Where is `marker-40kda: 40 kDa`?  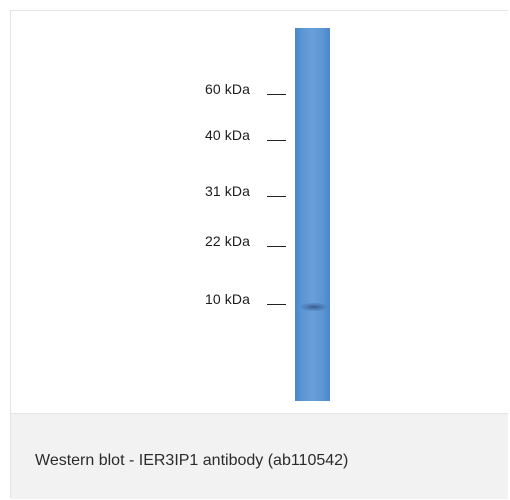 marker-40kda: 40 kDa is located at coordinates (245, 135).